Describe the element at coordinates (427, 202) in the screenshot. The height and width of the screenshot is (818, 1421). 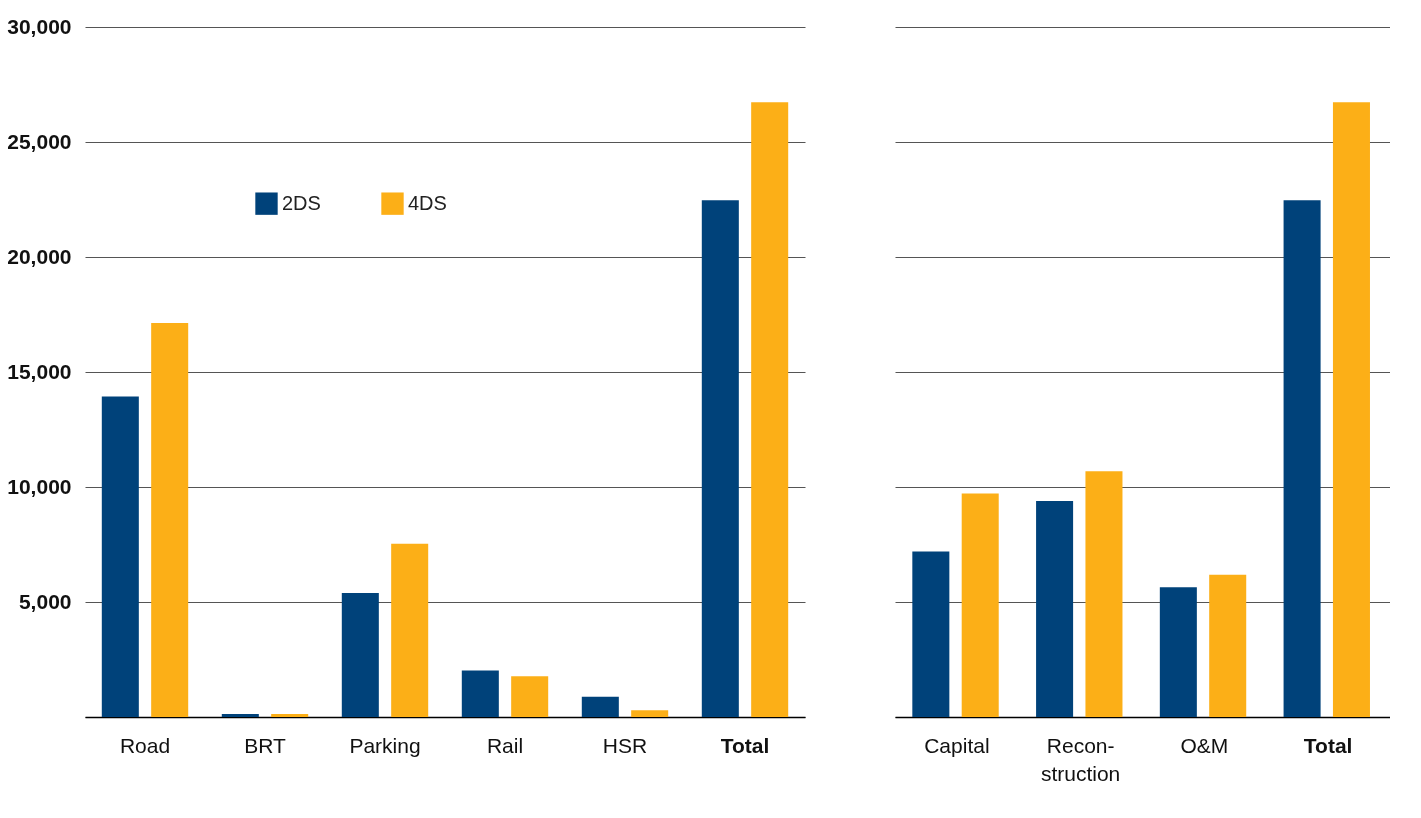
I see `legend-label: 4DS` at that location.